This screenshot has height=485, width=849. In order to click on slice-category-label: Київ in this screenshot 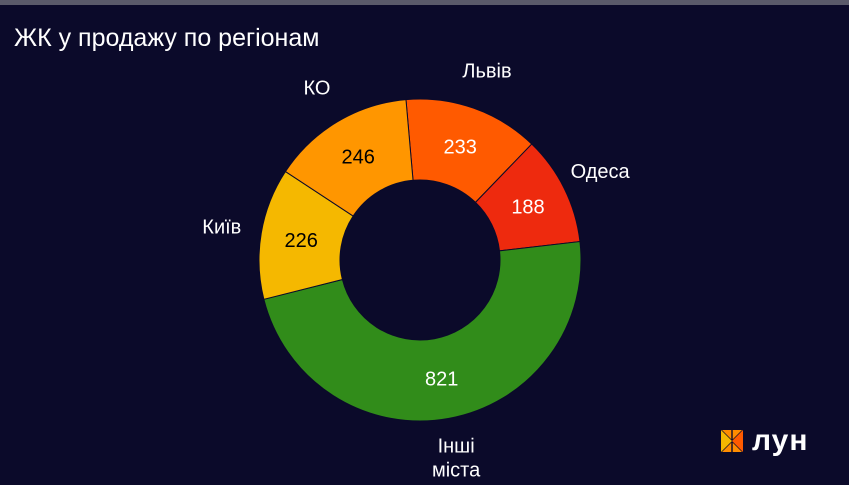, I will do `click(221, 227)`.